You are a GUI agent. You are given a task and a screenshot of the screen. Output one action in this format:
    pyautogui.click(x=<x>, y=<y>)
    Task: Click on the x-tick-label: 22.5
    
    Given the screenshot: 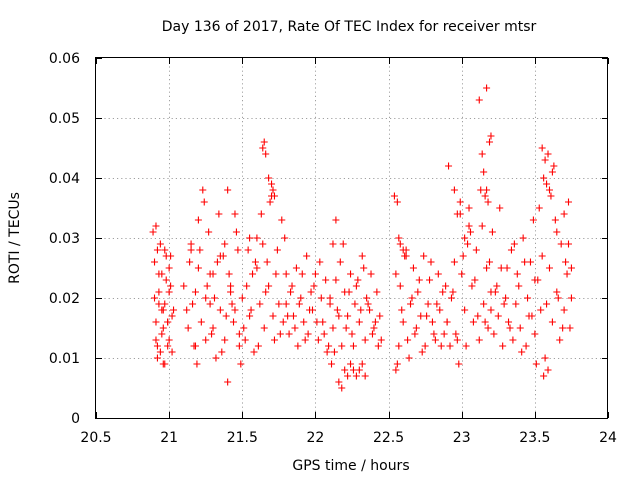 What is the action you would take?
    pyautogui.click(x=388, y=438)
    